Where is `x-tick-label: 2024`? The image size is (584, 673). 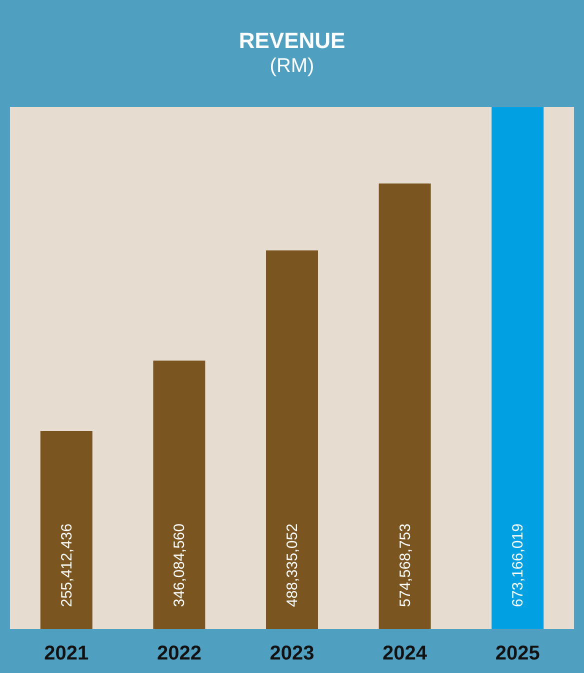
x-tick-label: 2024 is located at coordinates (405, 653).